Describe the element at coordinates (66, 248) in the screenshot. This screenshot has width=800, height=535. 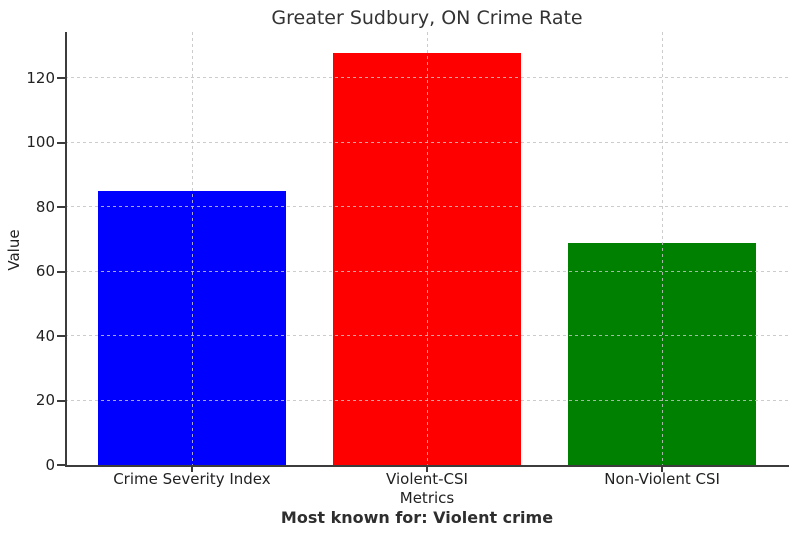
I see `y-axis-spine` at that location.